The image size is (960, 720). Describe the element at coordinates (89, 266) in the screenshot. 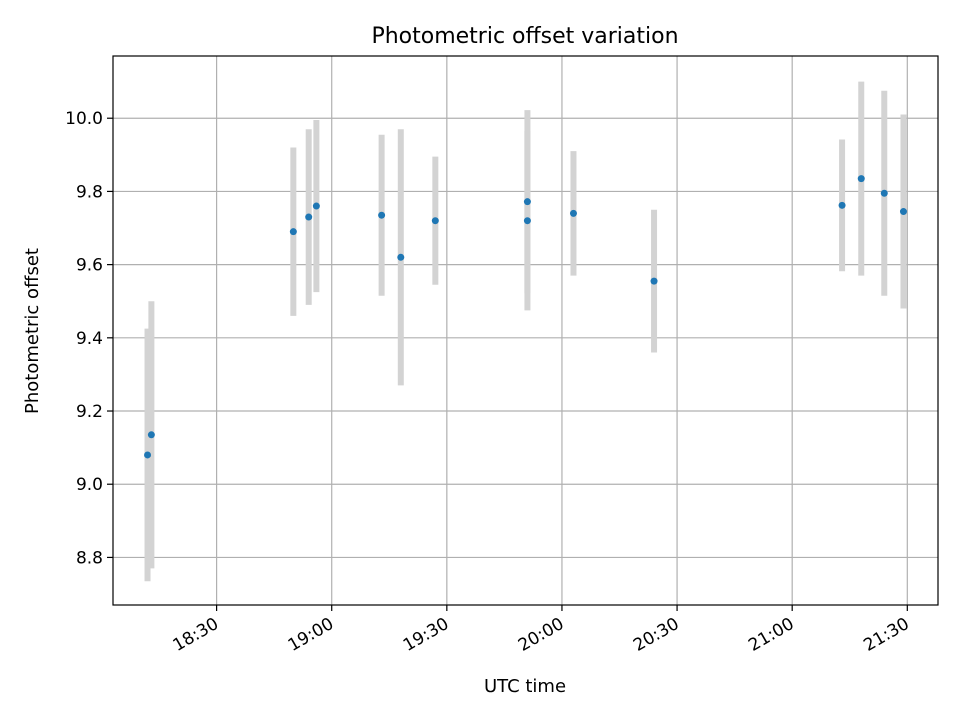

I see `y-tick-label: 9.6` at that location.